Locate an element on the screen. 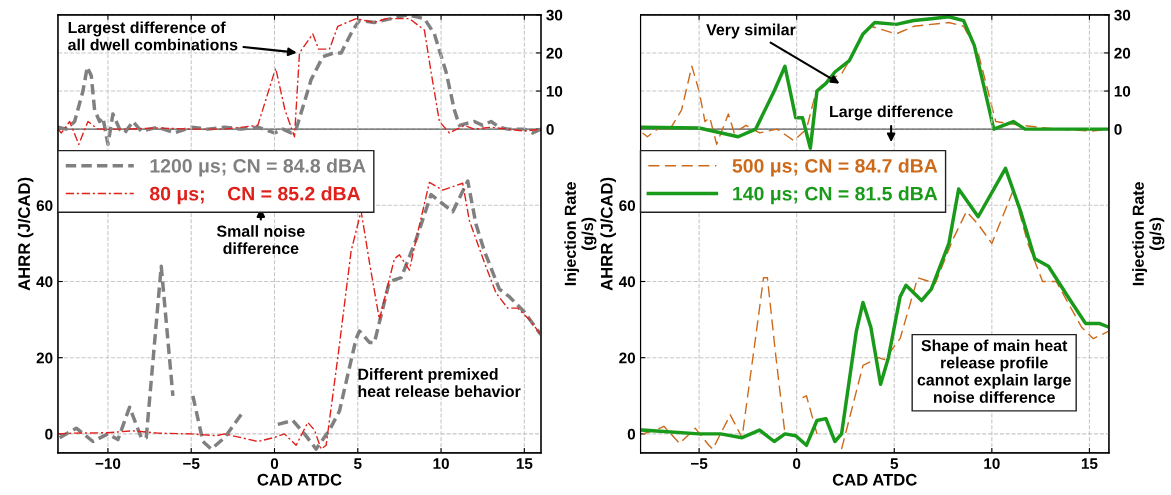  legend-label: 140 μs; CN = 81.5 dBA is located at coordinates (835, 195).